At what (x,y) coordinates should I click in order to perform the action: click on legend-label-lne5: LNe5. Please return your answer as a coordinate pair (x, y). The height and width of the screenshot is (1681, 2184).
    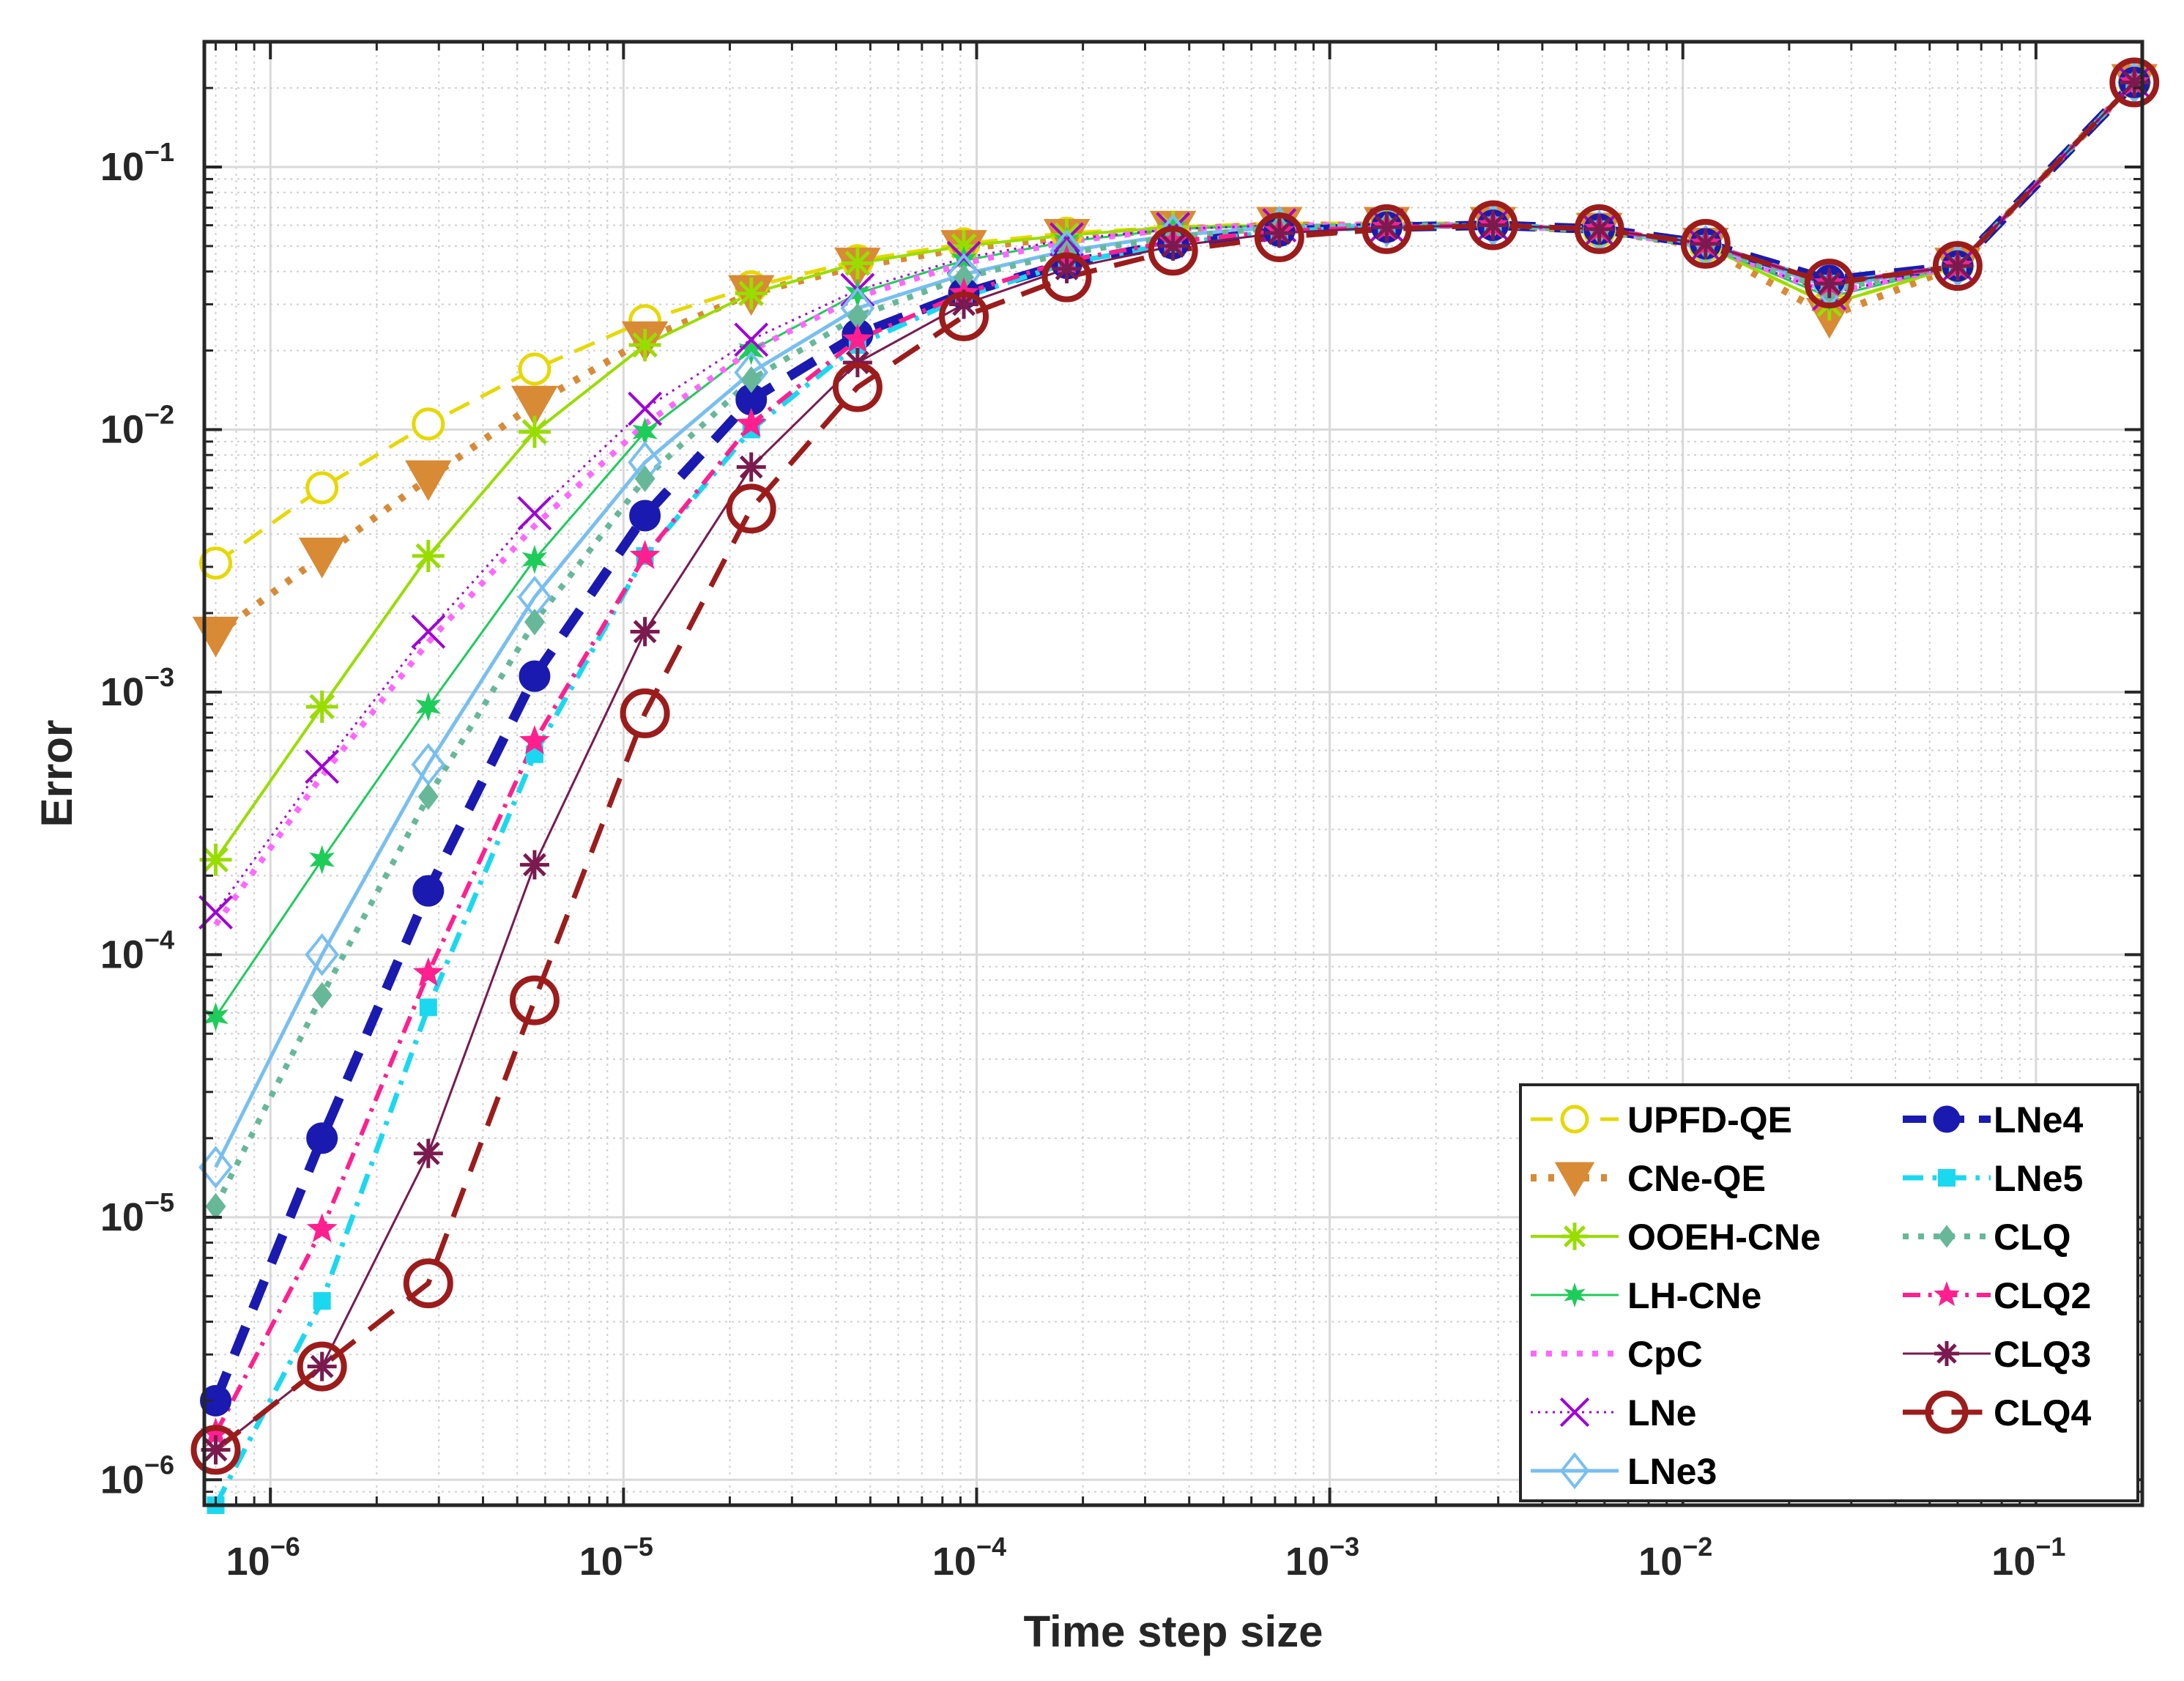
    Looking at the image, I should click on (2039, 1178).